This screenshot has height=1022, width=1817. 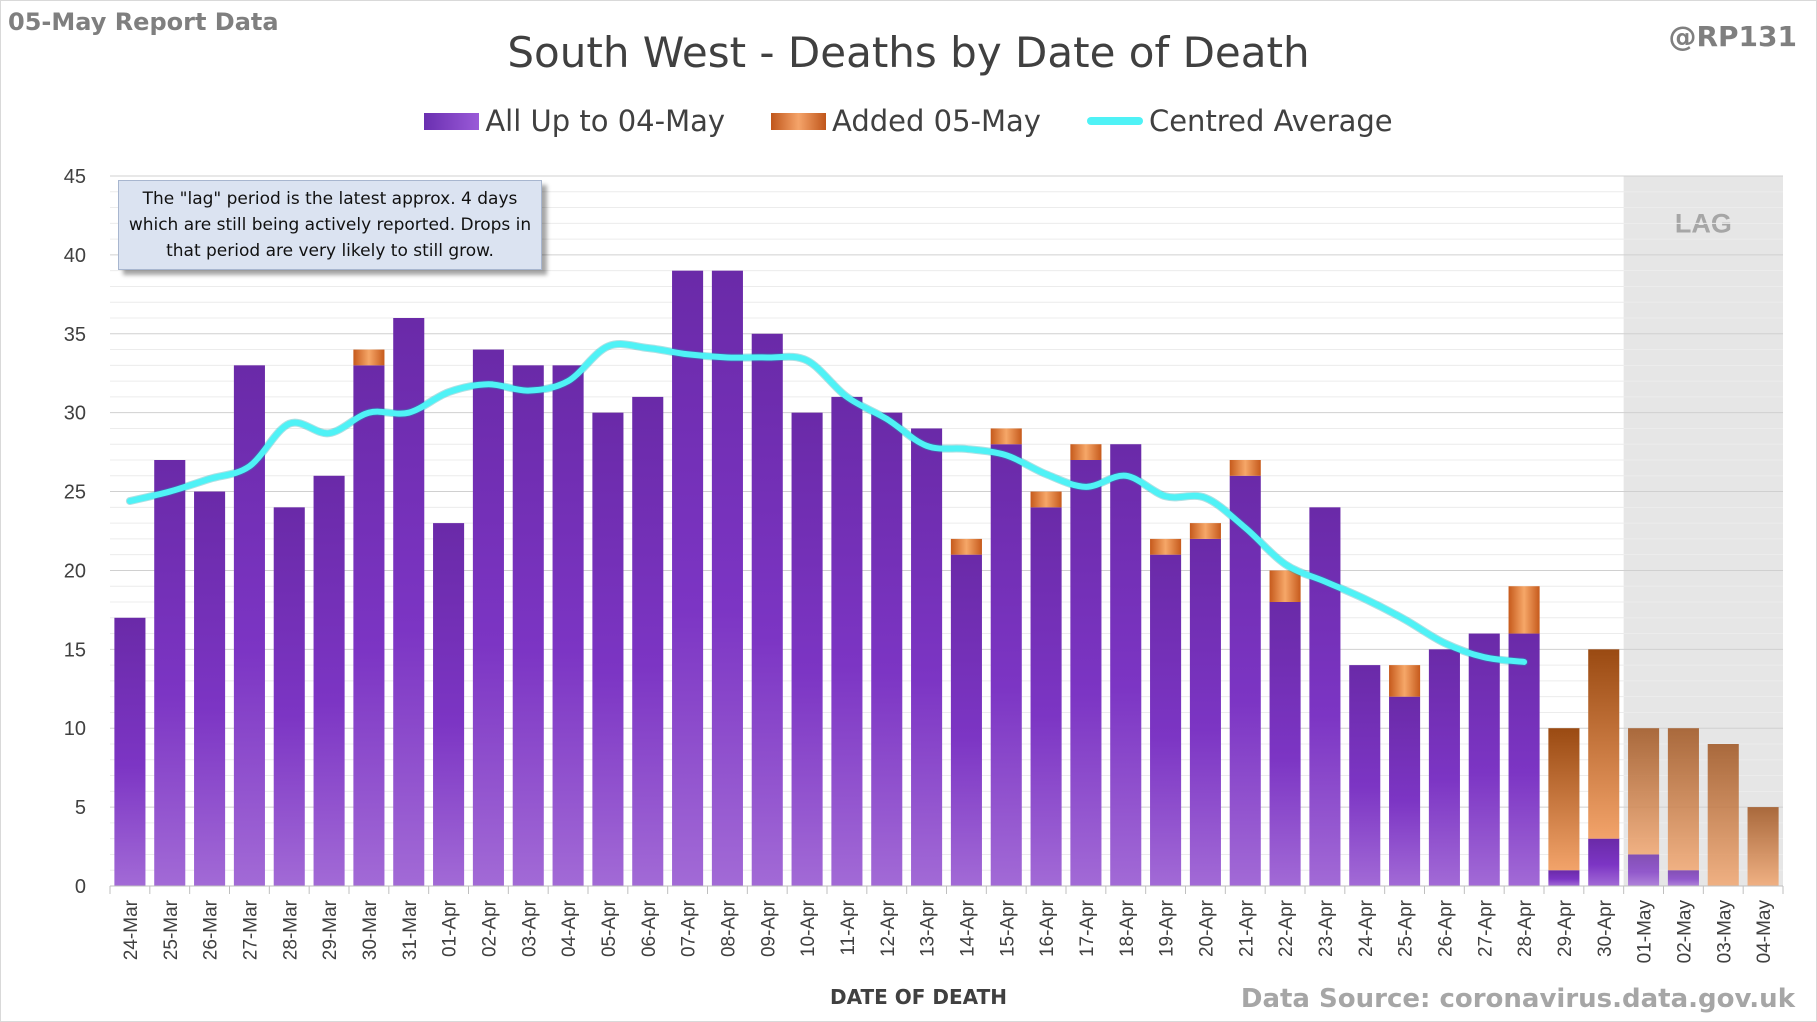 What do you see at coordinates (1087, 928) in the screenshot?
I see `x-tick-label: 17-Apr` at bounding box center [1087, 928].